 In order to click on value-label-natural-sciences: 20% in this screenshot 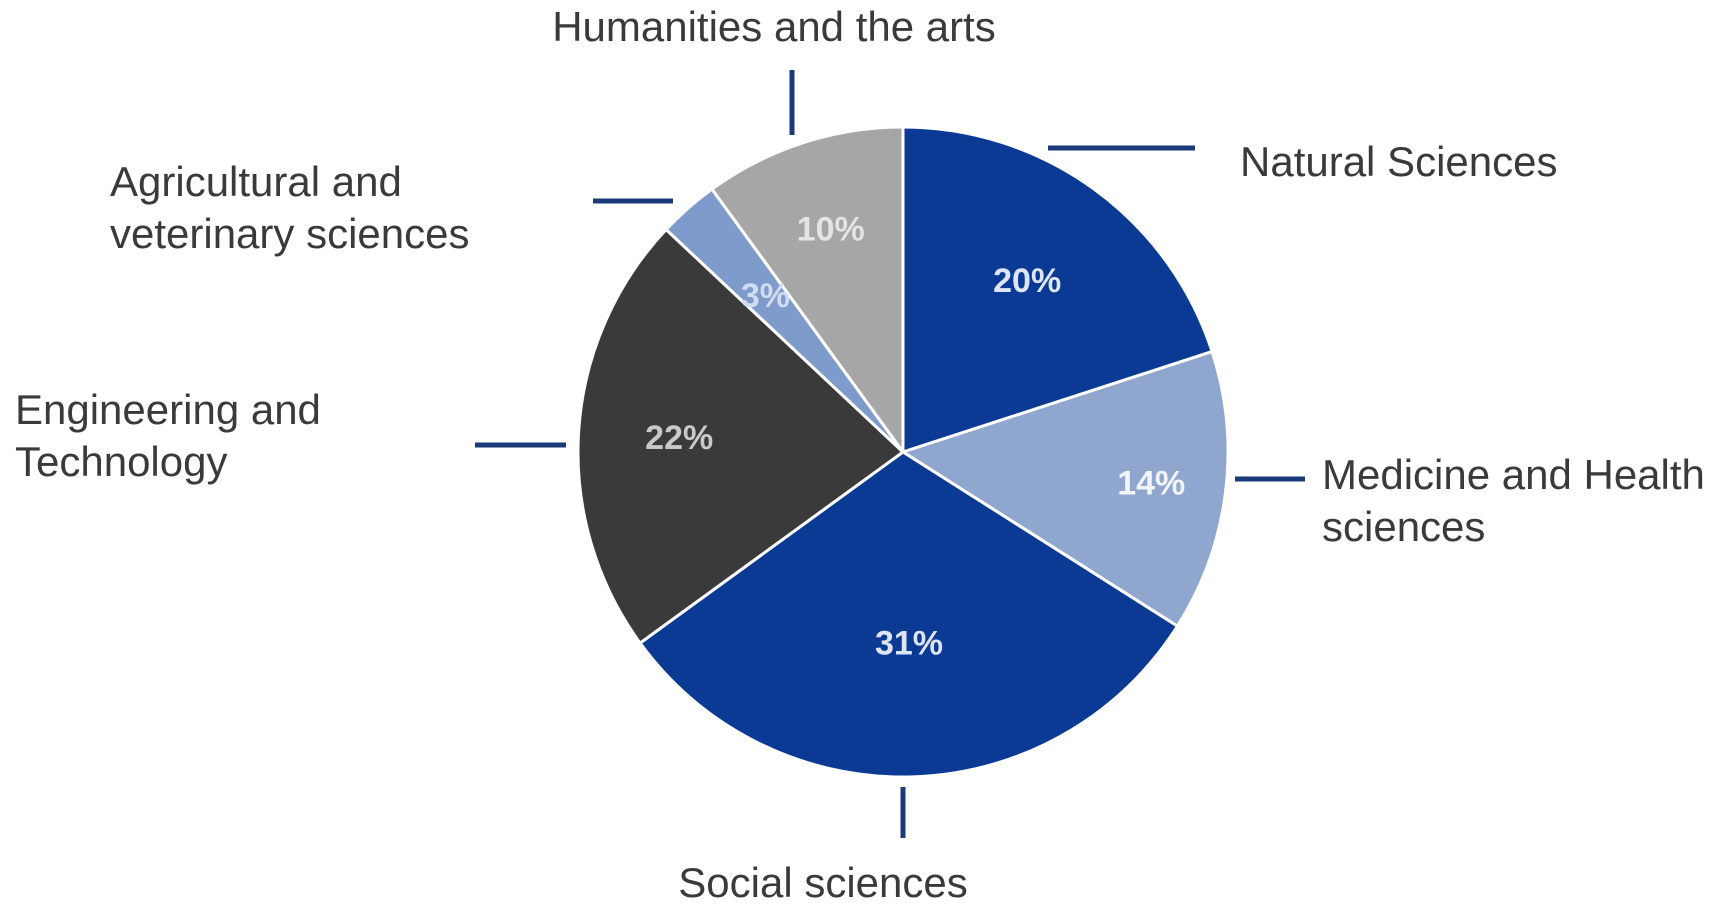, I will do `click(1027, 281)`.